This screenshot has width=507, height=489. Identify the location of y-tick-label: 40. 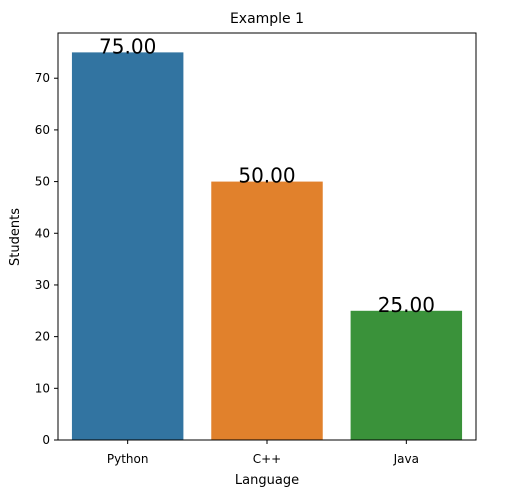
(42, 233).